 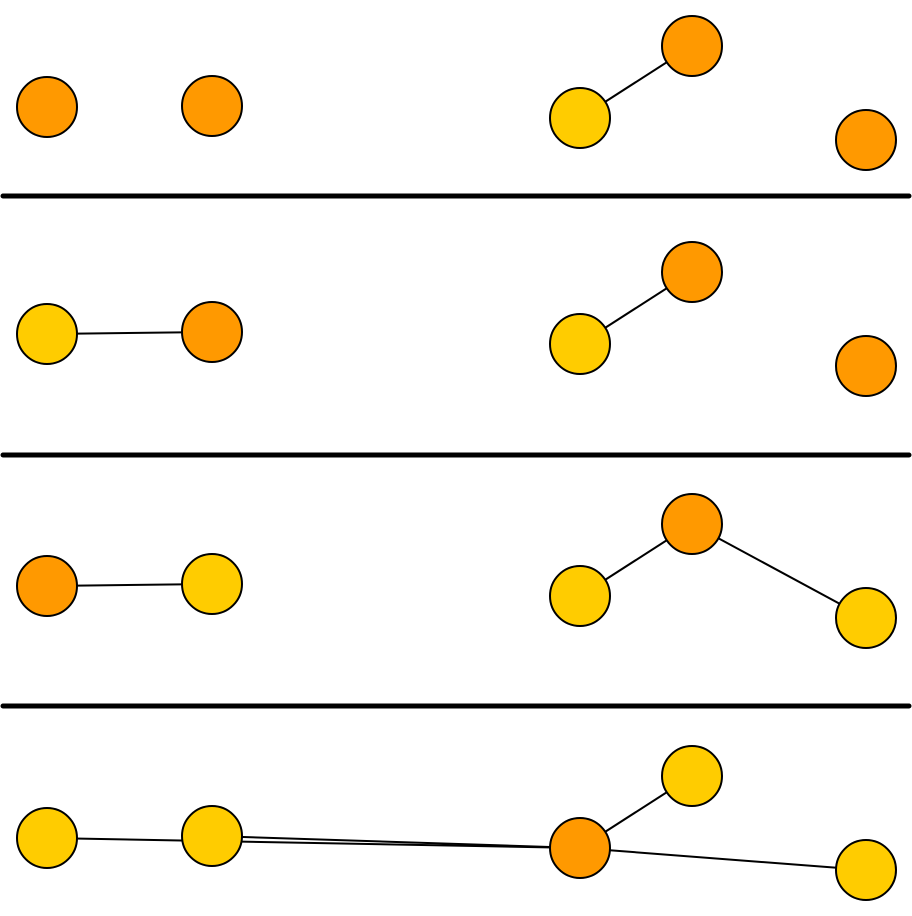 What do you see at coordinates (692, 776) in the screenshot?
I see `node-d-yellow` at bounding box center [692, 776].